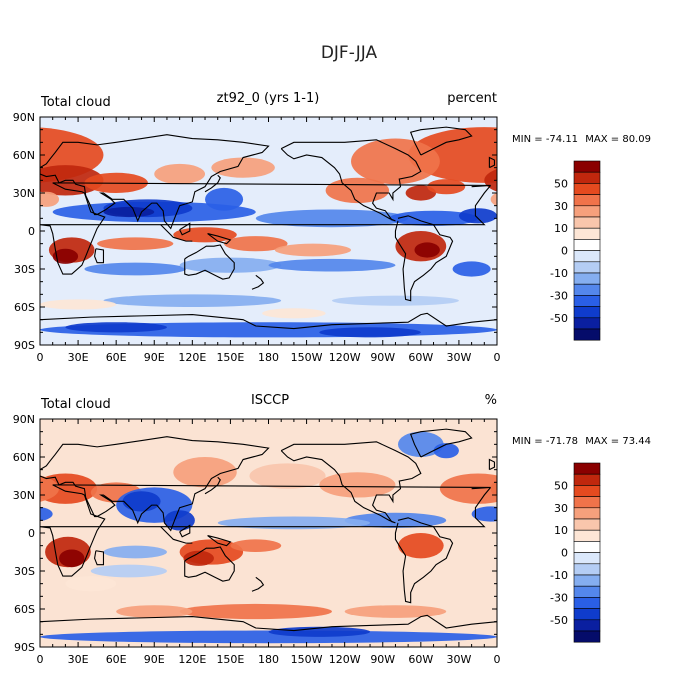 This screenshot has width=700, height=700. Describe the element at coordinates (269, 659) in the screenshot. I see `x-axis-labels: 0 30E 60E 90E 120E 150E 180 150W 120W 90W 60W 30W 0` at that location.